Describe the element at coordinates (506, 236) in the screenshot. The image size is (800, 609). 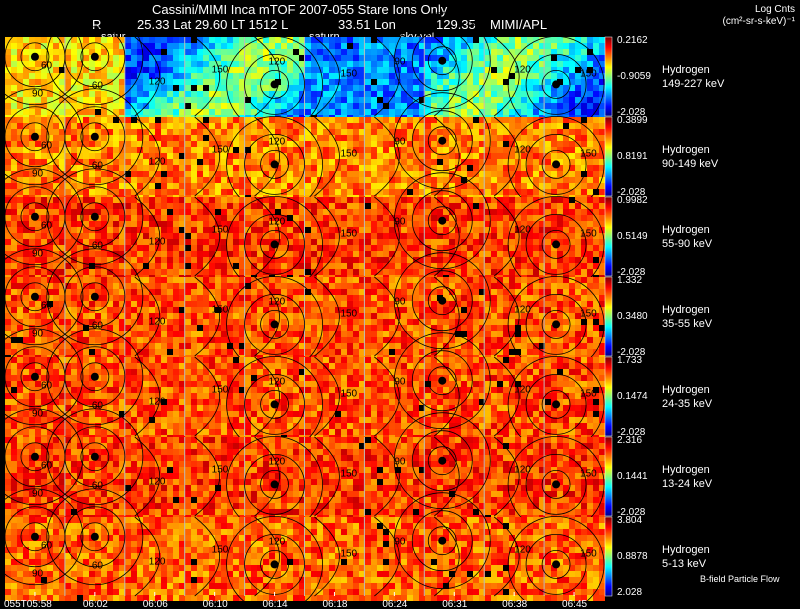
I see `contour-arc` at that location.